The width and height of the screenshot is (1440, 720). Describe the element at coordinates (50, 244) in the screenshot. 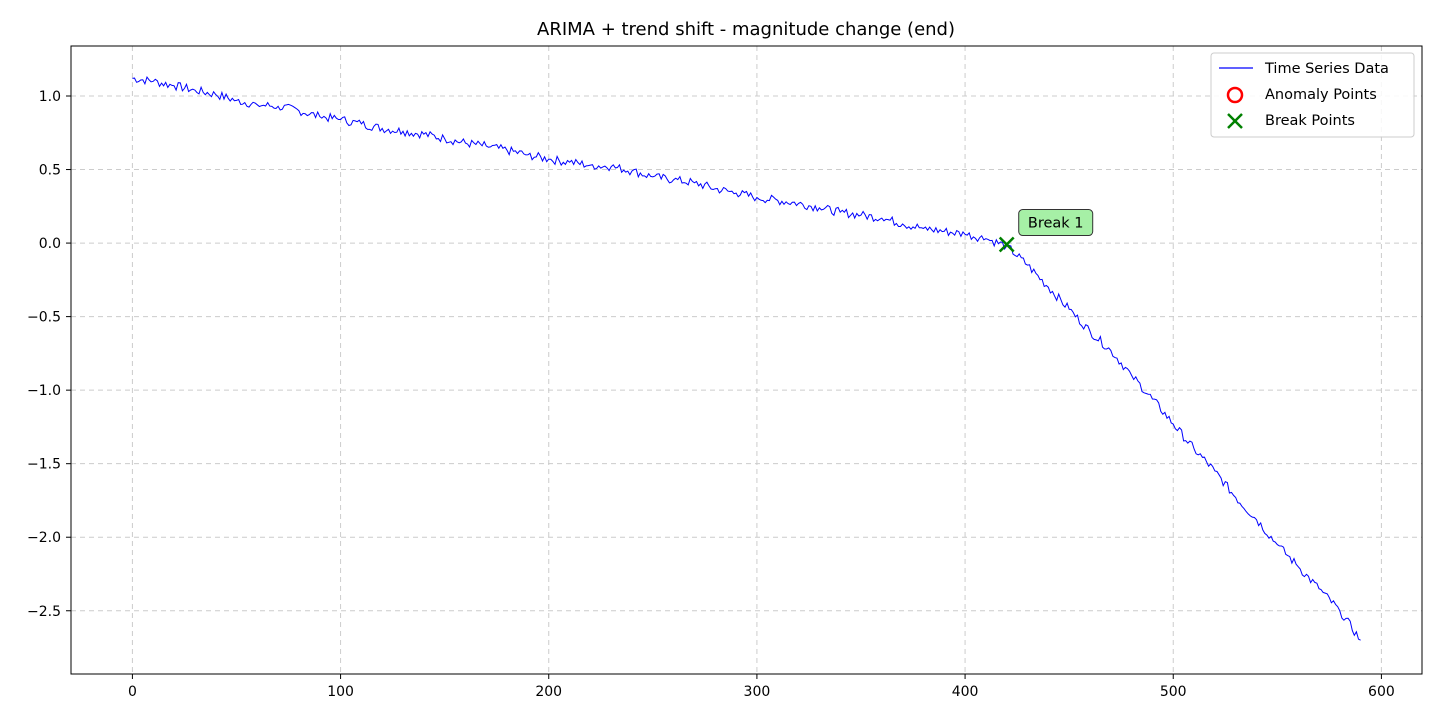

I see `y-tick-label: 0.0` at that location.